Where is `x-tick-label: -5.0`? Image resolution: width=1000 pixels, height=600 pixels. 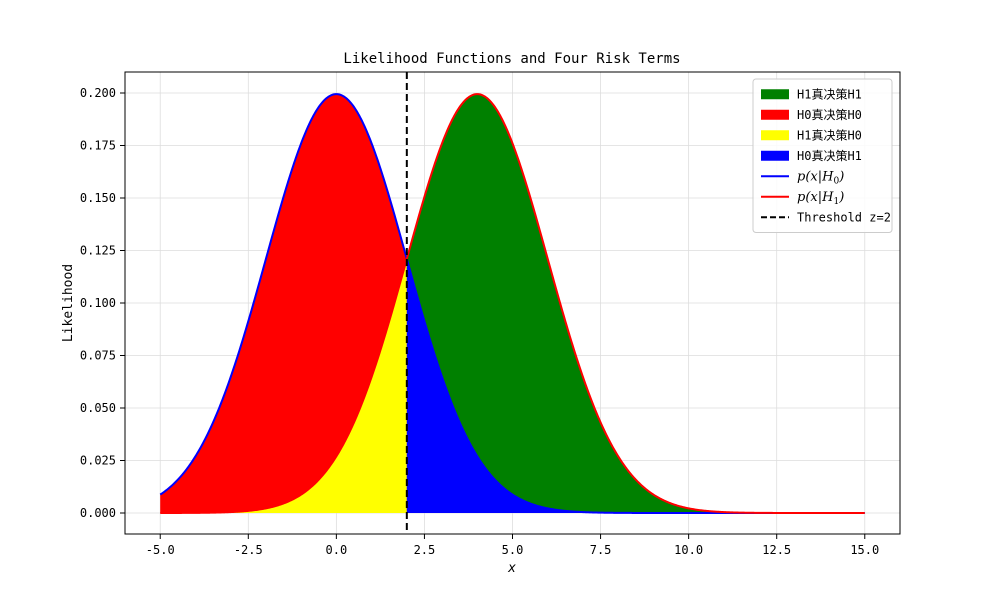
x-tick-label: -5.0 is located at coordinates (160, 550).